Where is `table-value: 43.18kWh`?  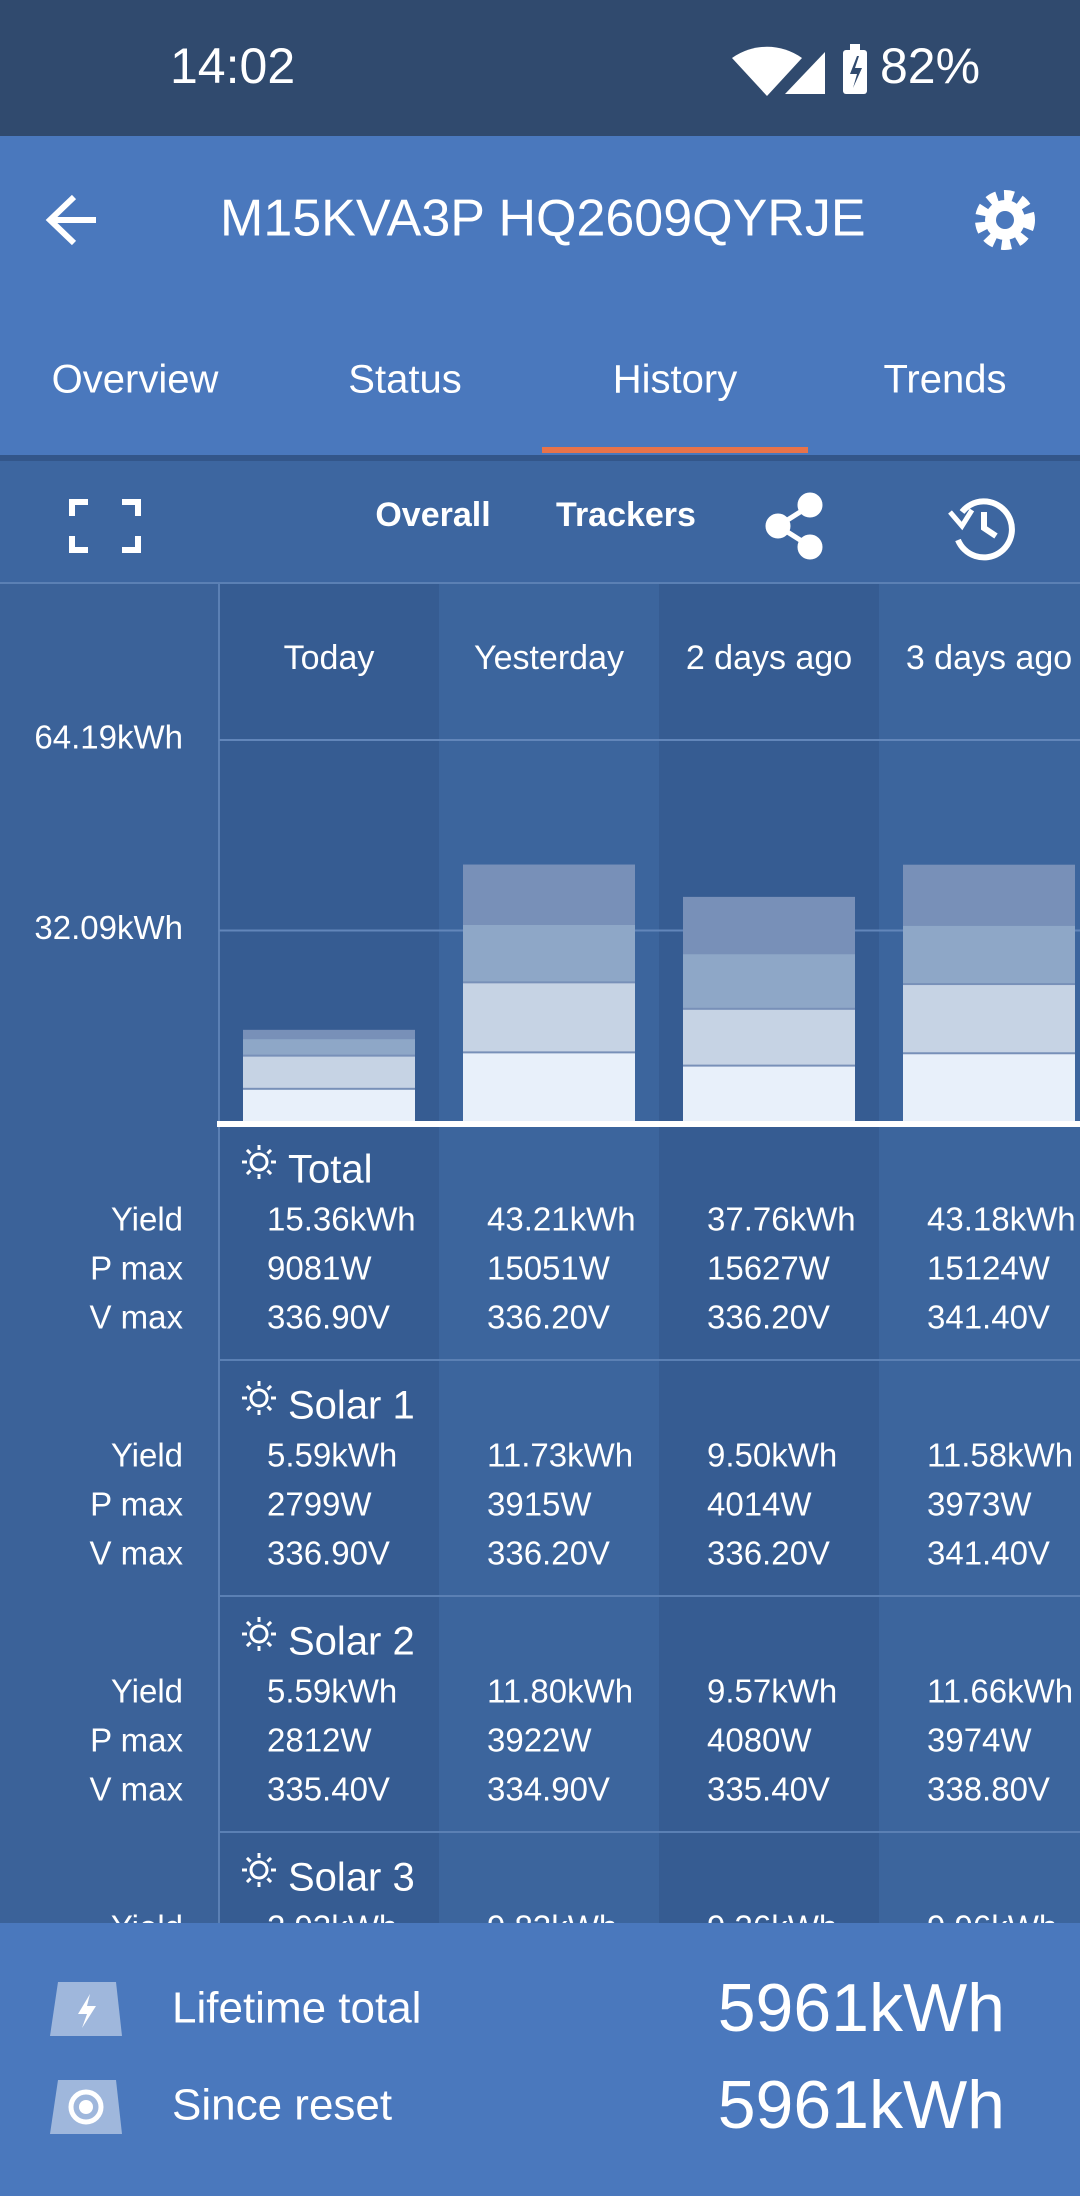
table-value: 43.18kWh is located at coordinates (1001, 1219).